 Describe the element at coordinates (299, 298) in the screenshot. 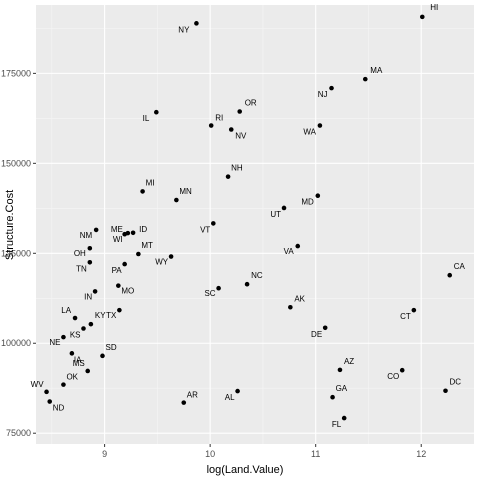

I see `point-label-ak: AK` at that location.